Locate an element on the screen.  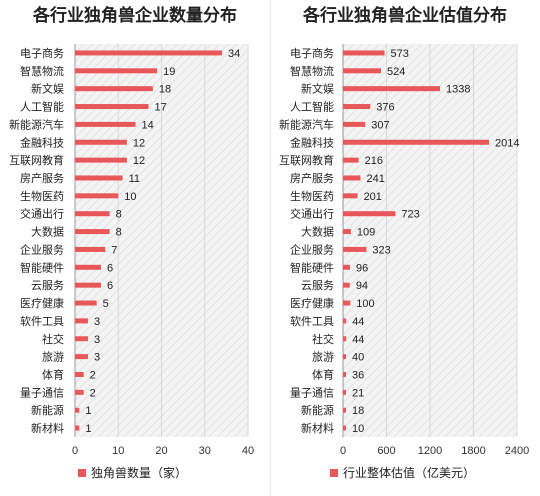
count-data-label: 10 is located at coordinates (130, 197).